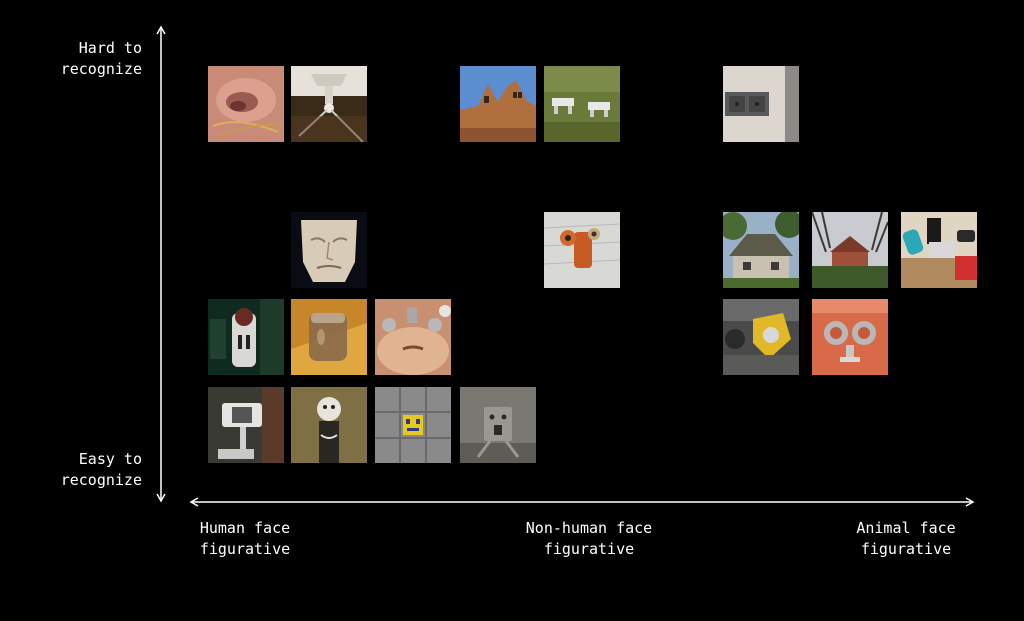 The width and height of the screenshot is (1024, 621). Describe the element at coordinates (86, 470) in the screenshot. I see `y-axis-bottom-label: Easy to recognize` at that location.